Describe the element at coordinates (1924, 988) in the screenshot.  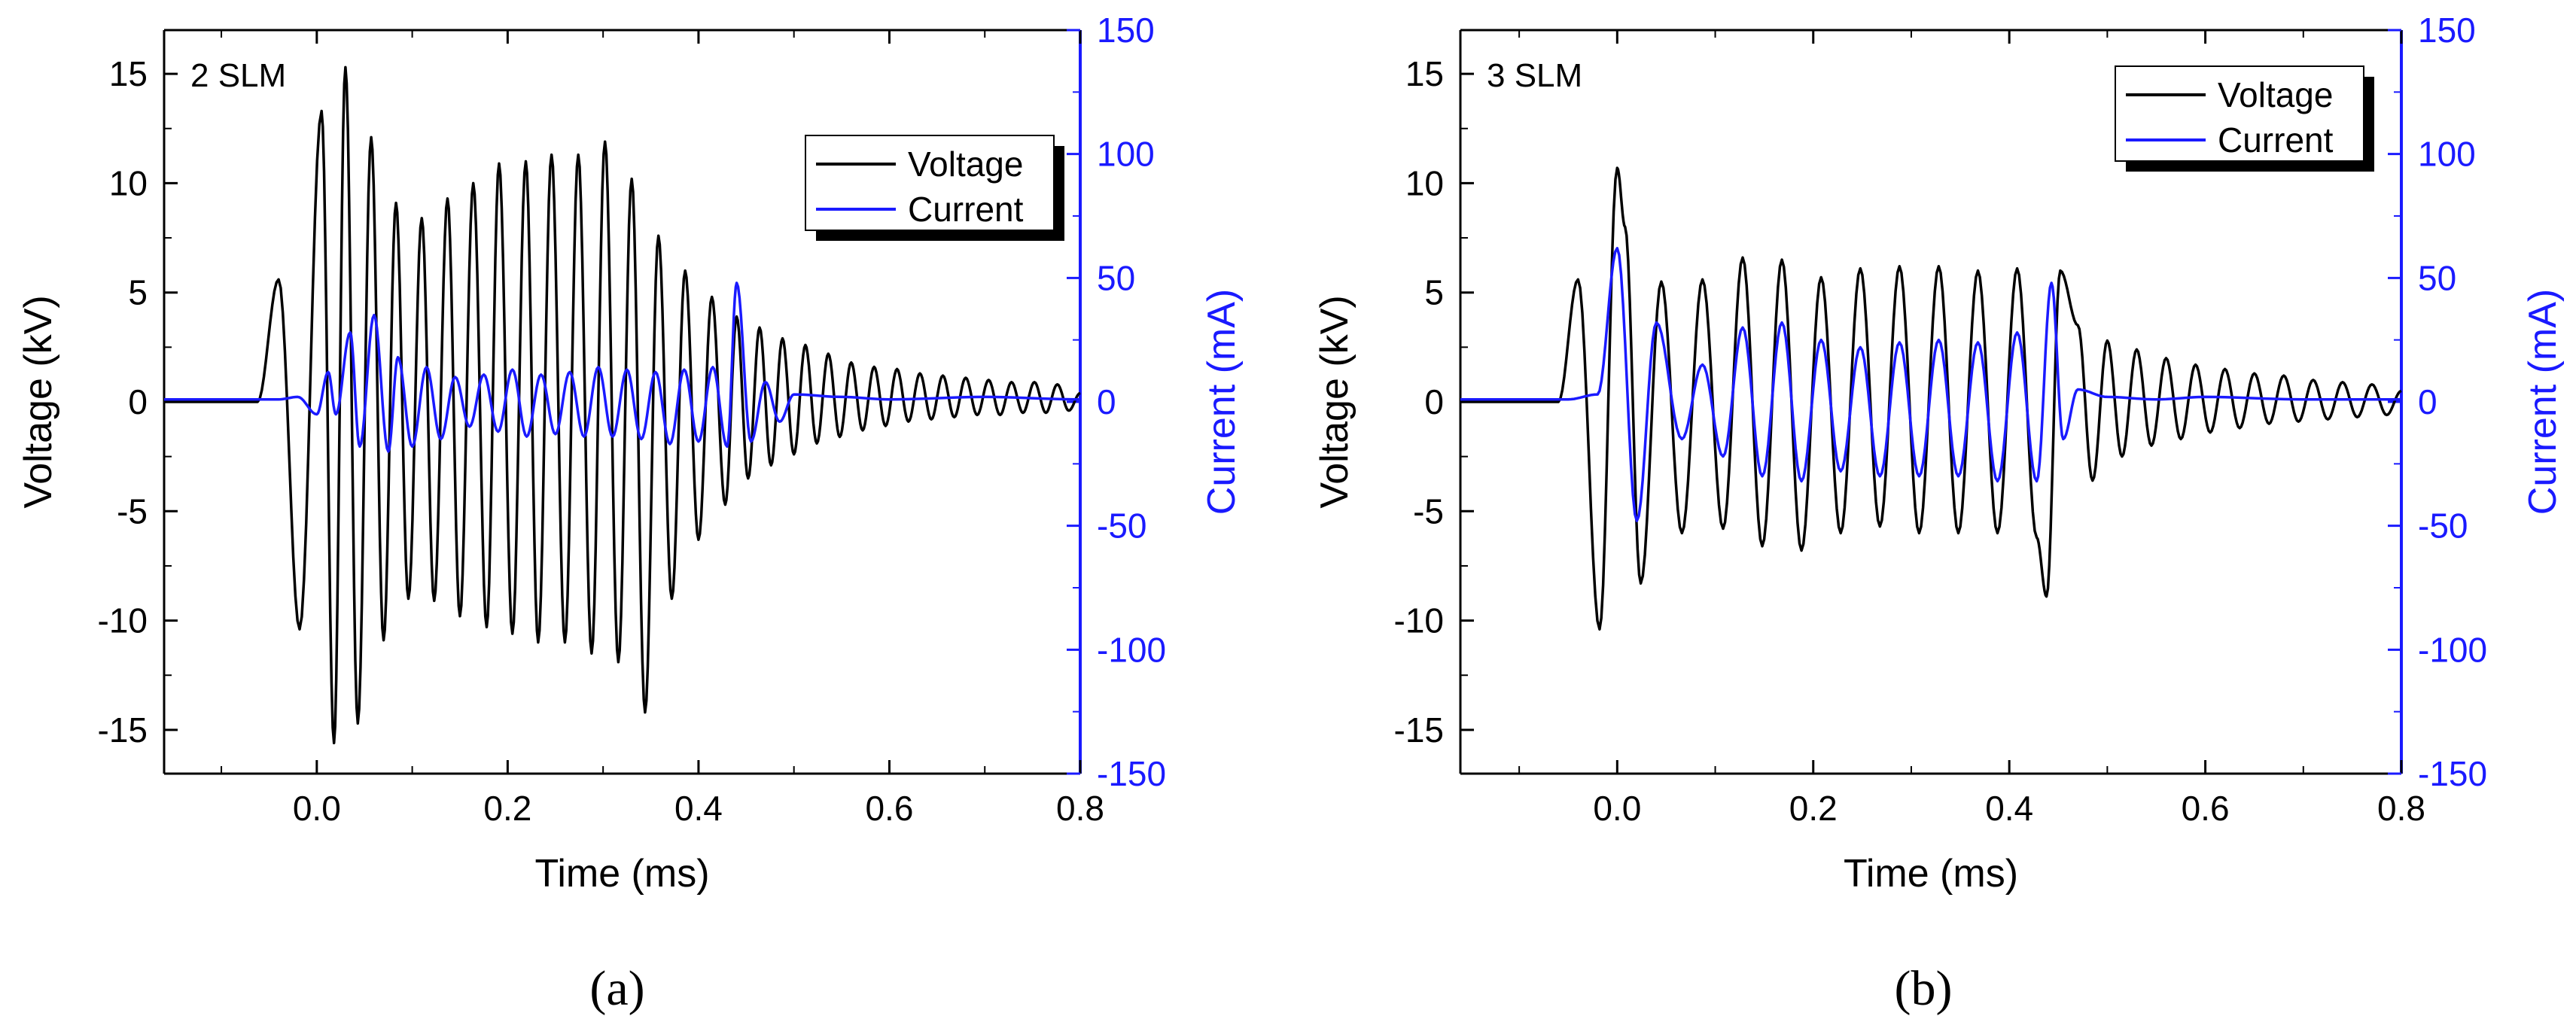
I see `panel-label: (b)` at that location.